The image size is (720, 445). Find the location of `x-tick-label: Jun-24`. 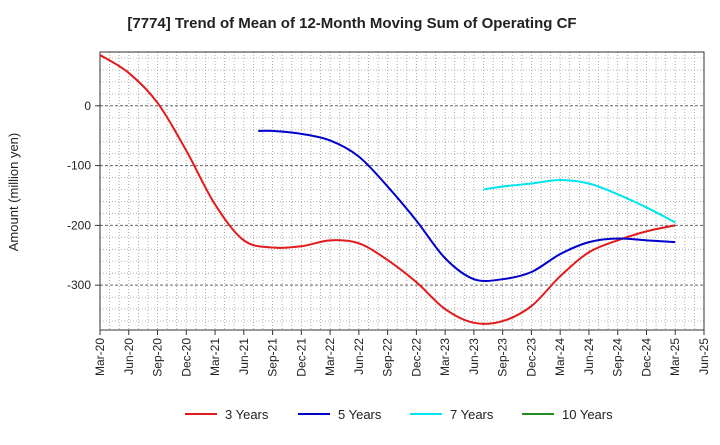

x-tick-label: Jun-24 is located at coordinates (589, 356).